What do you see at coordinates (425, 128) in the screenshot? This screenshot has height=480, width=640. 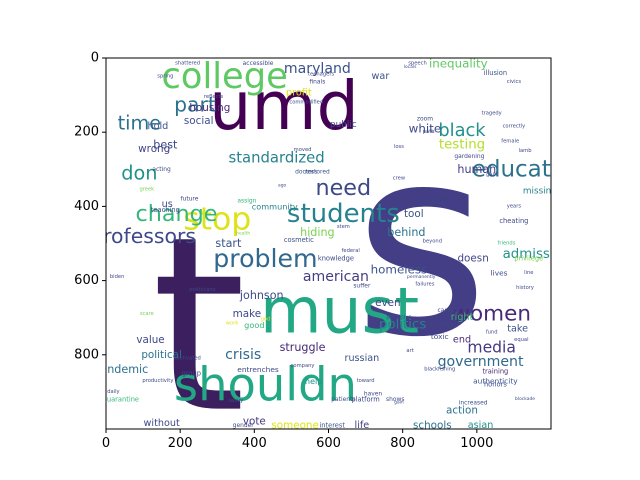 I see `word-white: white` at bounding box center [425, 128].